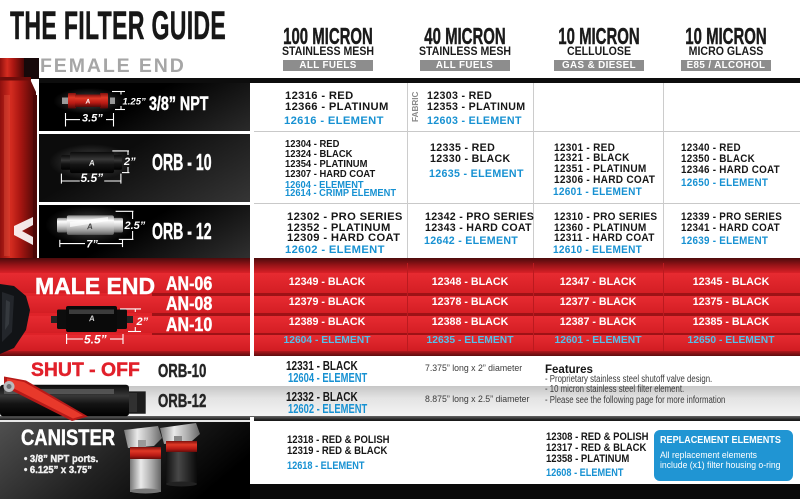 The width and height of the screenshot is (800, 499). What do you see at coordinates (92, 245) in the screenshot?
I see `svg-text: 7”` at bounding box center [92, 245].